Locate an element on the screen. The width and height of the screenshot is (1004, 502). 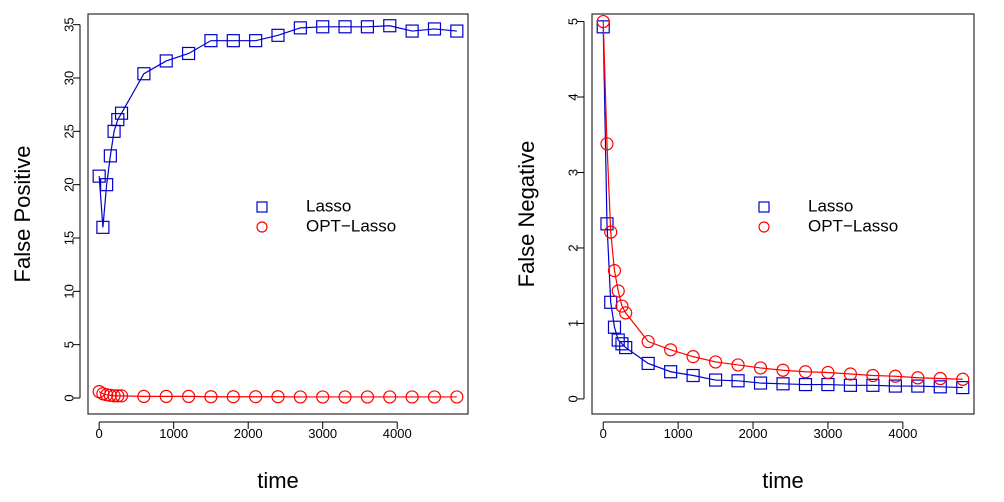
y-tick-label: 15 is located at coordinates (68, 238).